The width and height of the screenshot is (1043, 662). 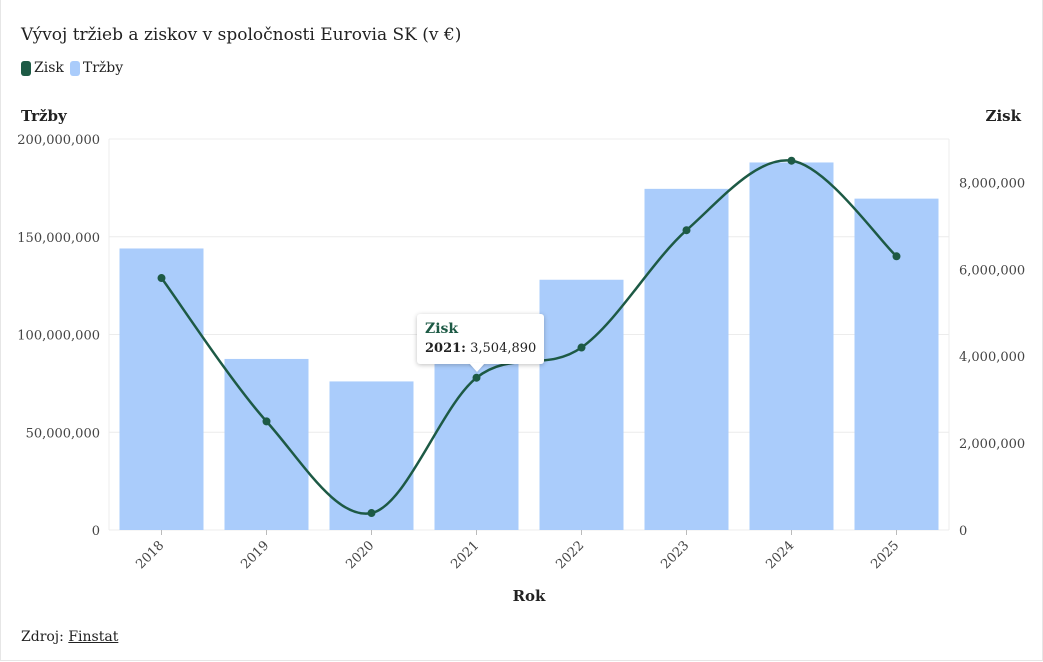 I want to click on y-right-tick-label: 6,000,000, so click(x=992, y=270).